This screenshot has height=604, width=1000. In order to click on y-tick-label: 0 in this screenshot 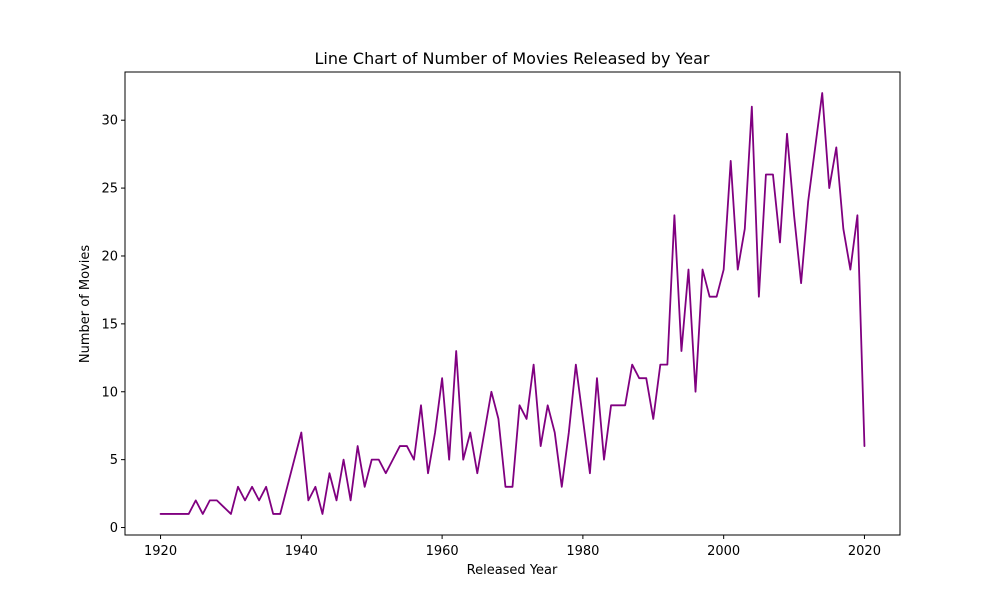, I will do `click(114, 528)`.